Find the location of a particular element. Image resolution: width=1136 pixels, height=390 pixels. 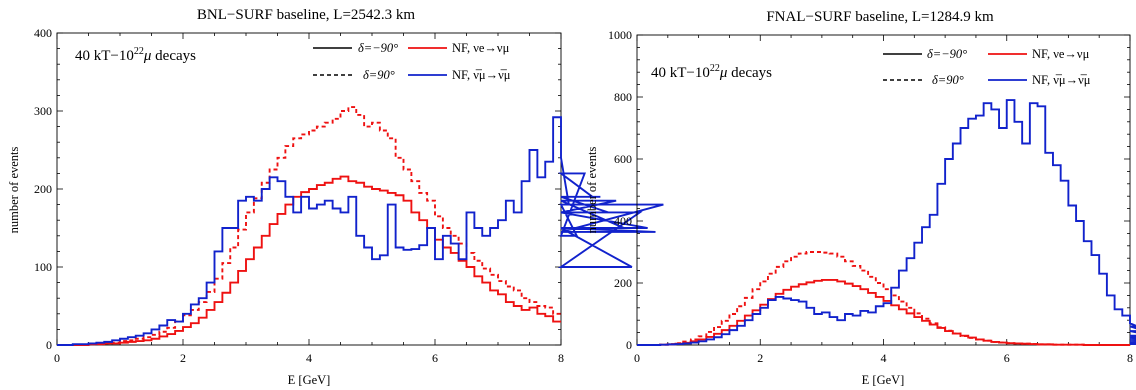

chart-title: FNAL−SURF baseline, L=1284.9 km is located at coordinates (880, 17).